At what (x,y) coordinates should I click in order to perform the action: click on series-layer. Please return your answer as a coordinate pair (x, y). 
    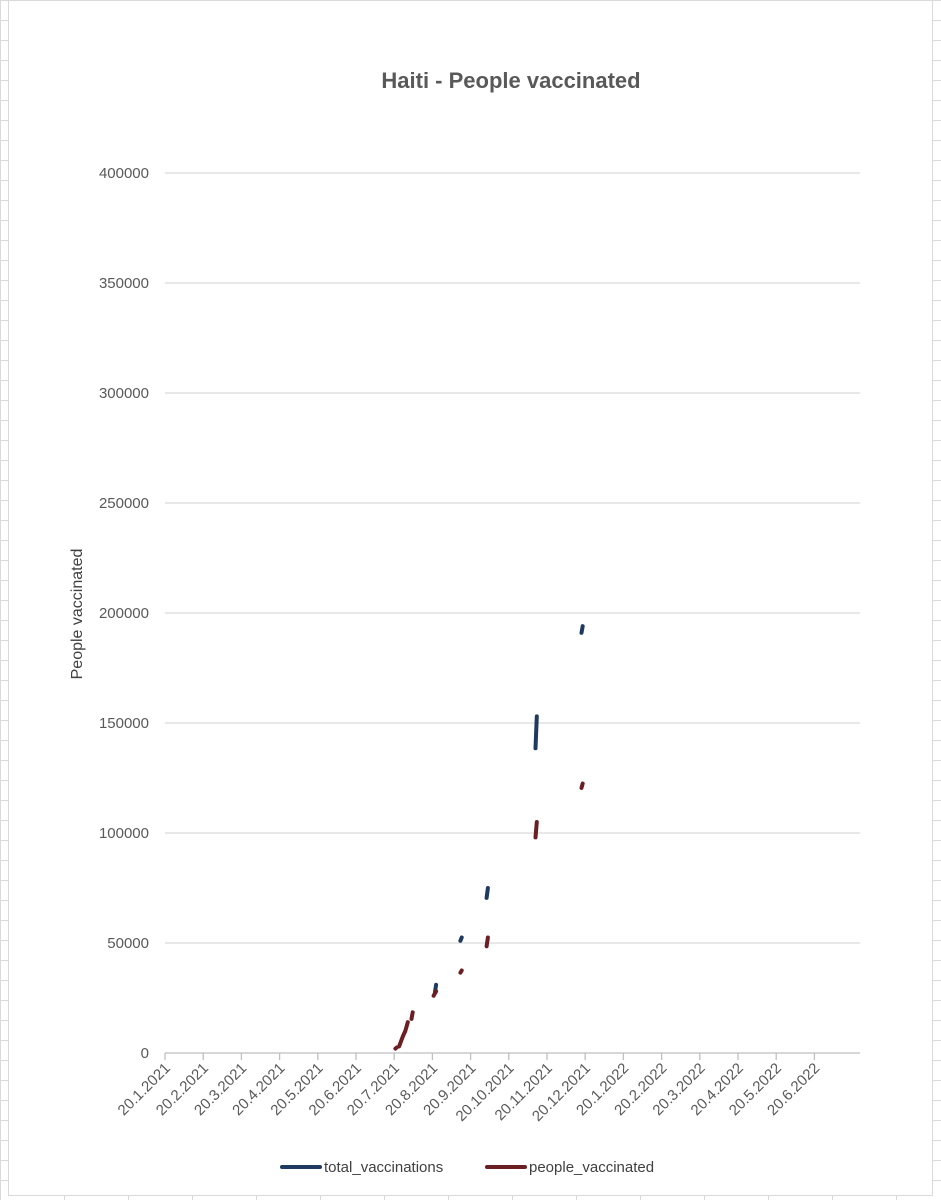
    Looking at the image, I should click on (489, 837).